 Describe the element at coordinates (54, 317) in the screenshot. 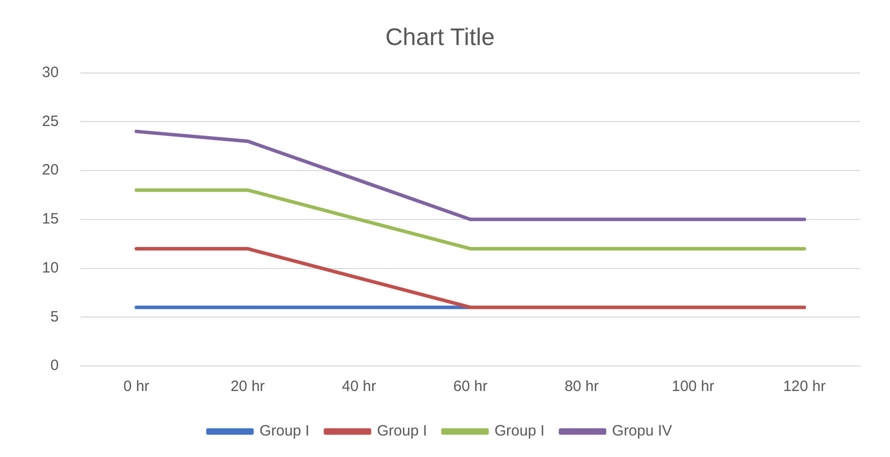

I see `y-tick-label: 5` at that location.